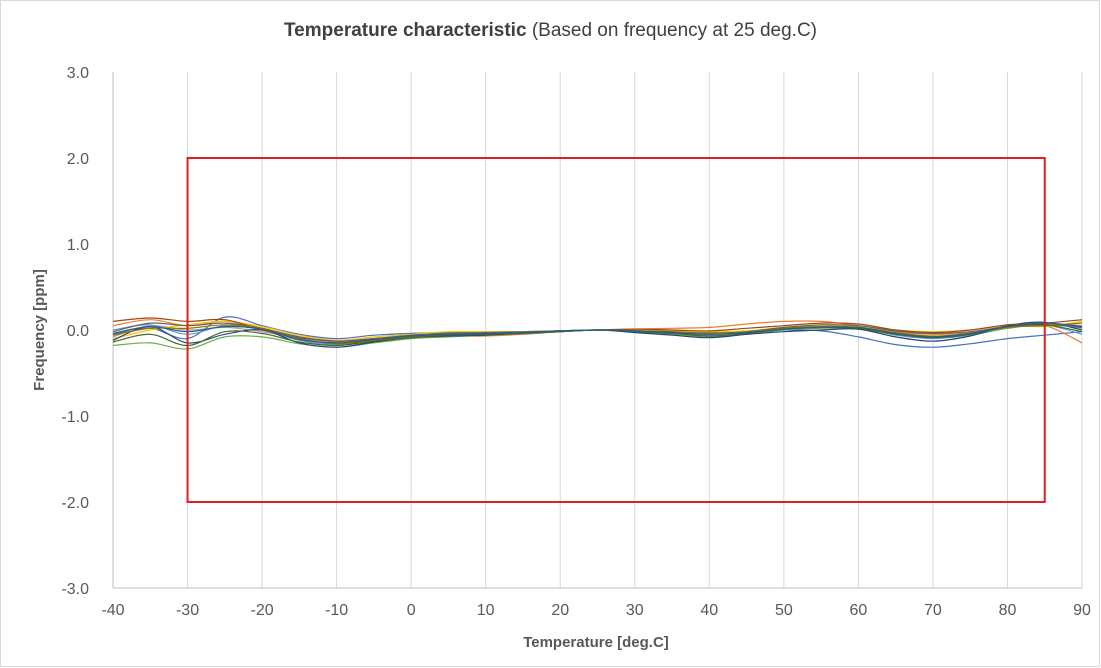  Describe the element at coordinates (560, 610) in the screenshot. I see `x-tick-label: 20` at that location.